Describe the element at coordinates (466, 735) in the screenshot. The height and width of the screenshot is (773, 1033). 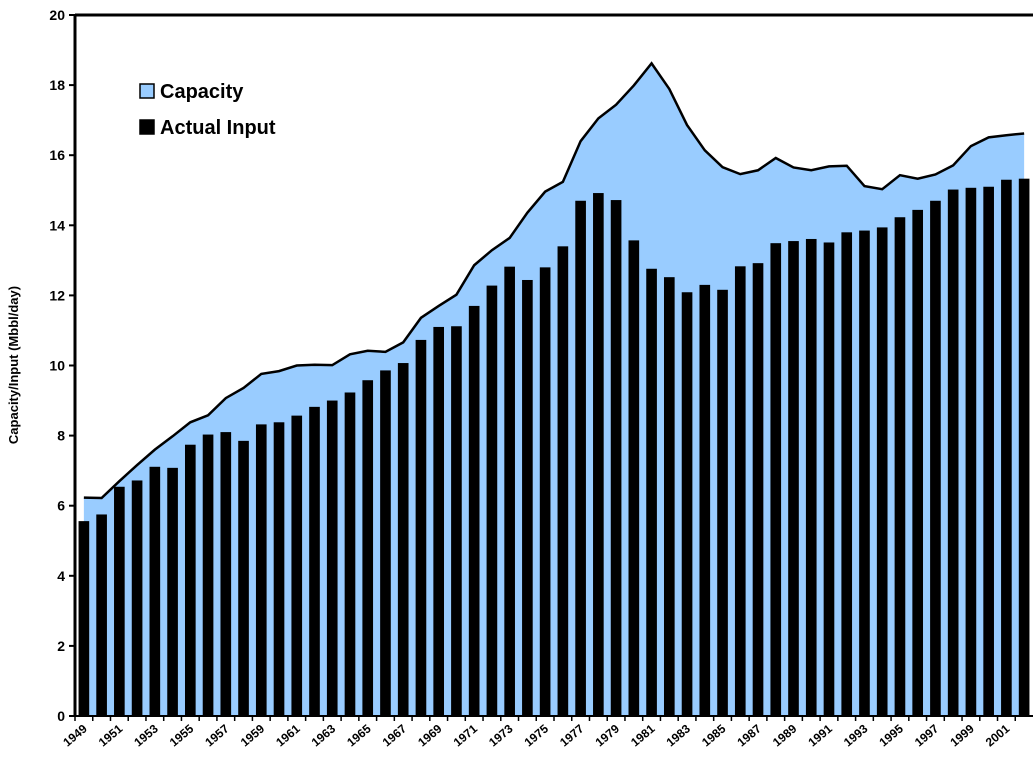
I see `x-tick-label: 1971` at that location.